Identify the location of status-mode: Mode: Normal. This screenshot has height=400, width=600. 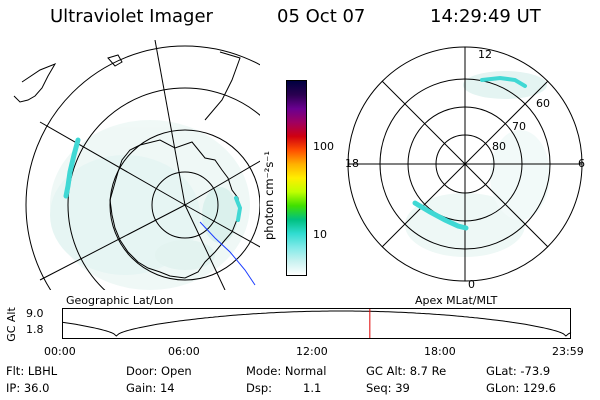
(286, 371).